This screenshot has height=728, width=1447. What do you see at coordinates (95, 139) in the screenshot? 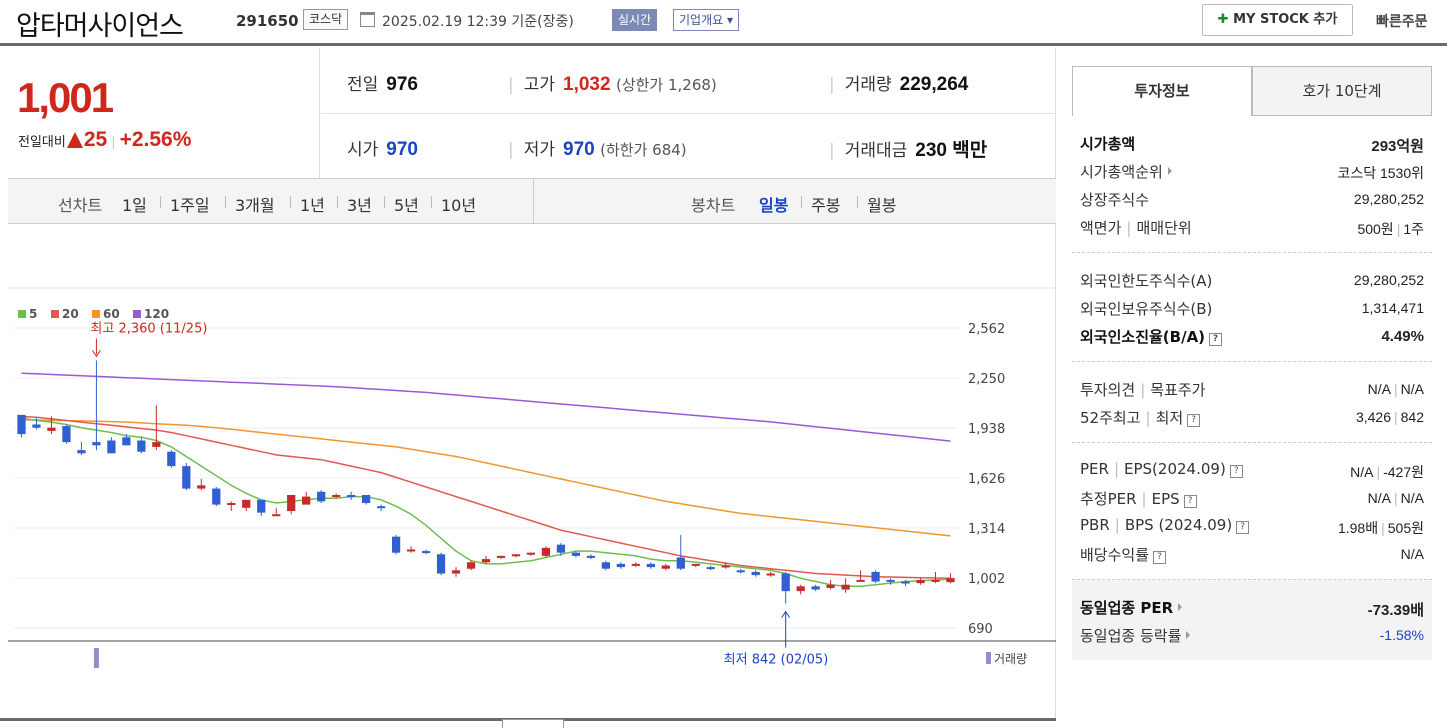
I see `change-amount: 25` at bounding box center [95, 139].